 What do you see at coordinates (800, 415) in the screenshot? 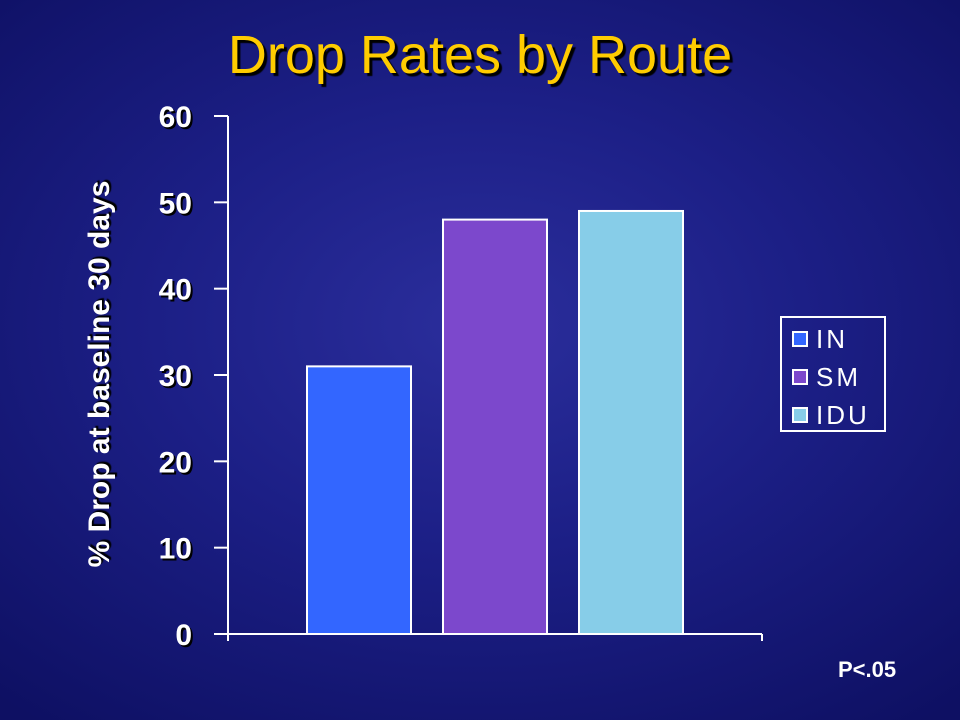
I see `legend-swatch-idu` at bounding box center [800, 415].